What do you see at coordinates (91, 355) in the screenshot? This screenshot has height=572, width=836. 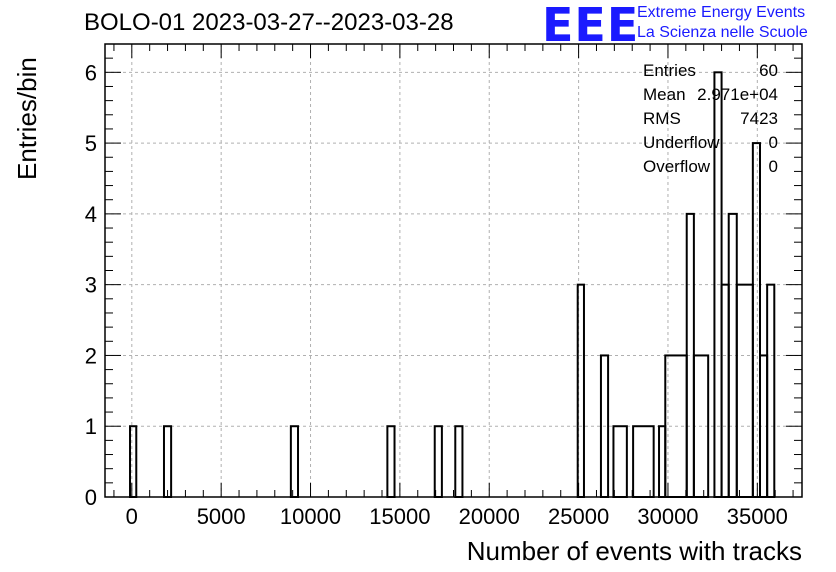 I see `y-tick-label: 2` at bounding box center [91, 355].